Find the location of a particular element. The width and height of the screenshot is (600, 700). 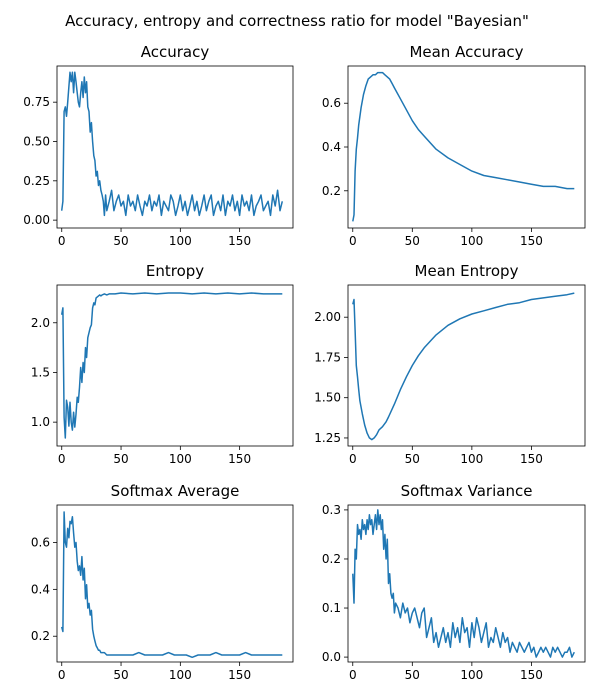

y-tick-label: 1.25 is located at coordinates (327, 438).